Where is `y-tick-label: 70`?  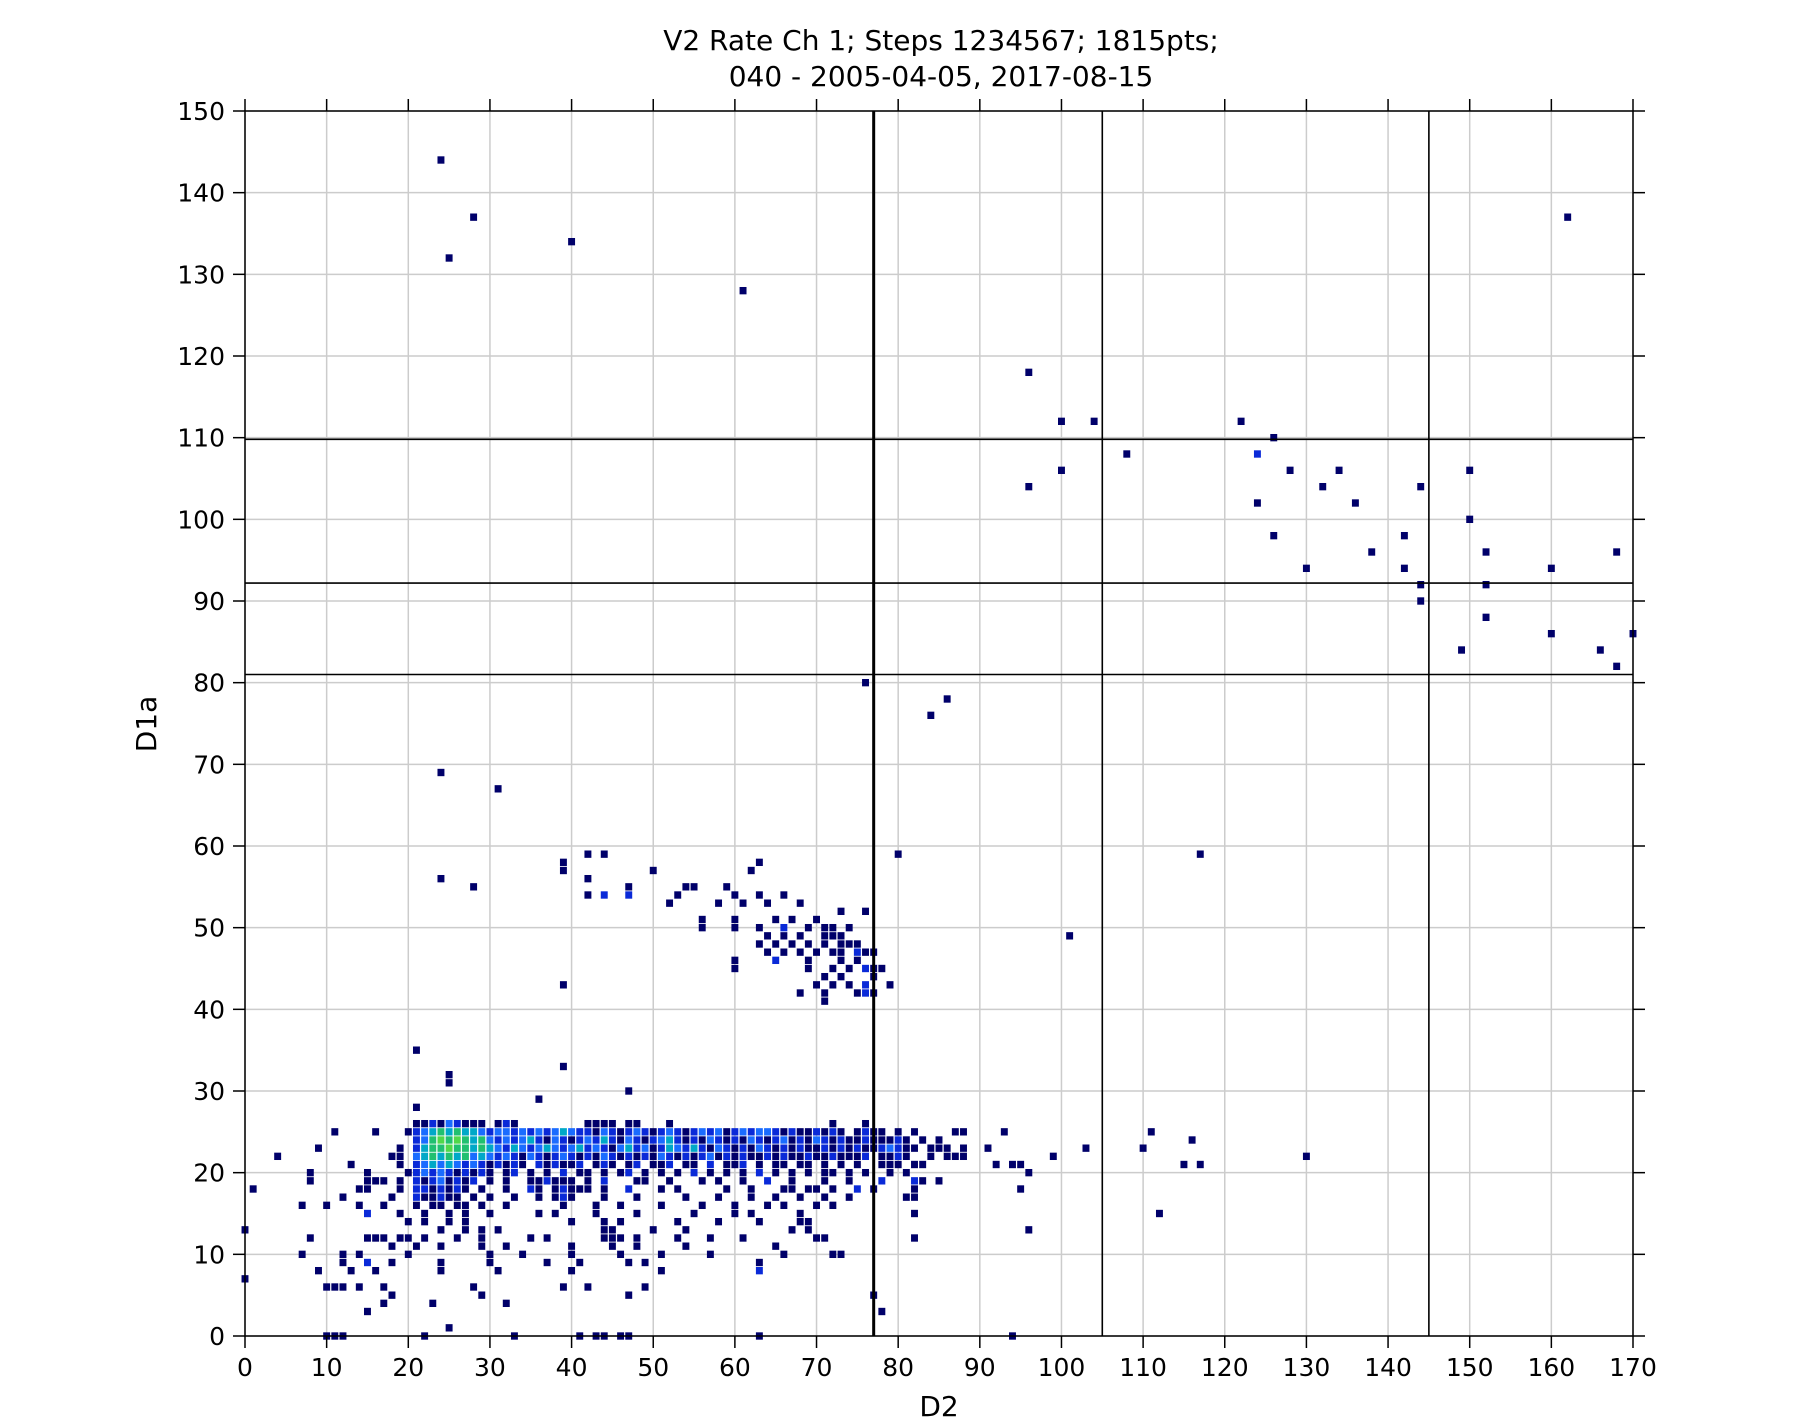
y-tick-label: 70 is located at coordinates (209, 764).